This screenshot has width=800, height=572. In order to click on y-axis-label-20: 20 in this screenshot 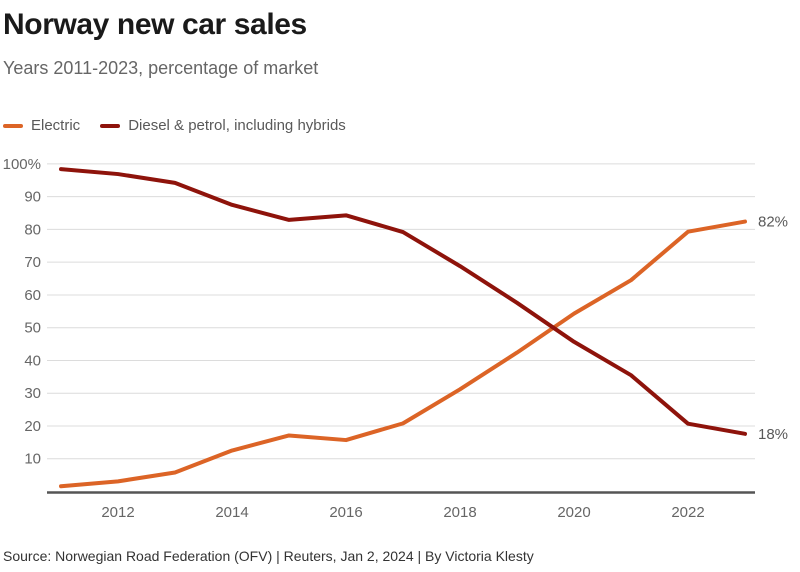, I will do `click(32, 426)`.